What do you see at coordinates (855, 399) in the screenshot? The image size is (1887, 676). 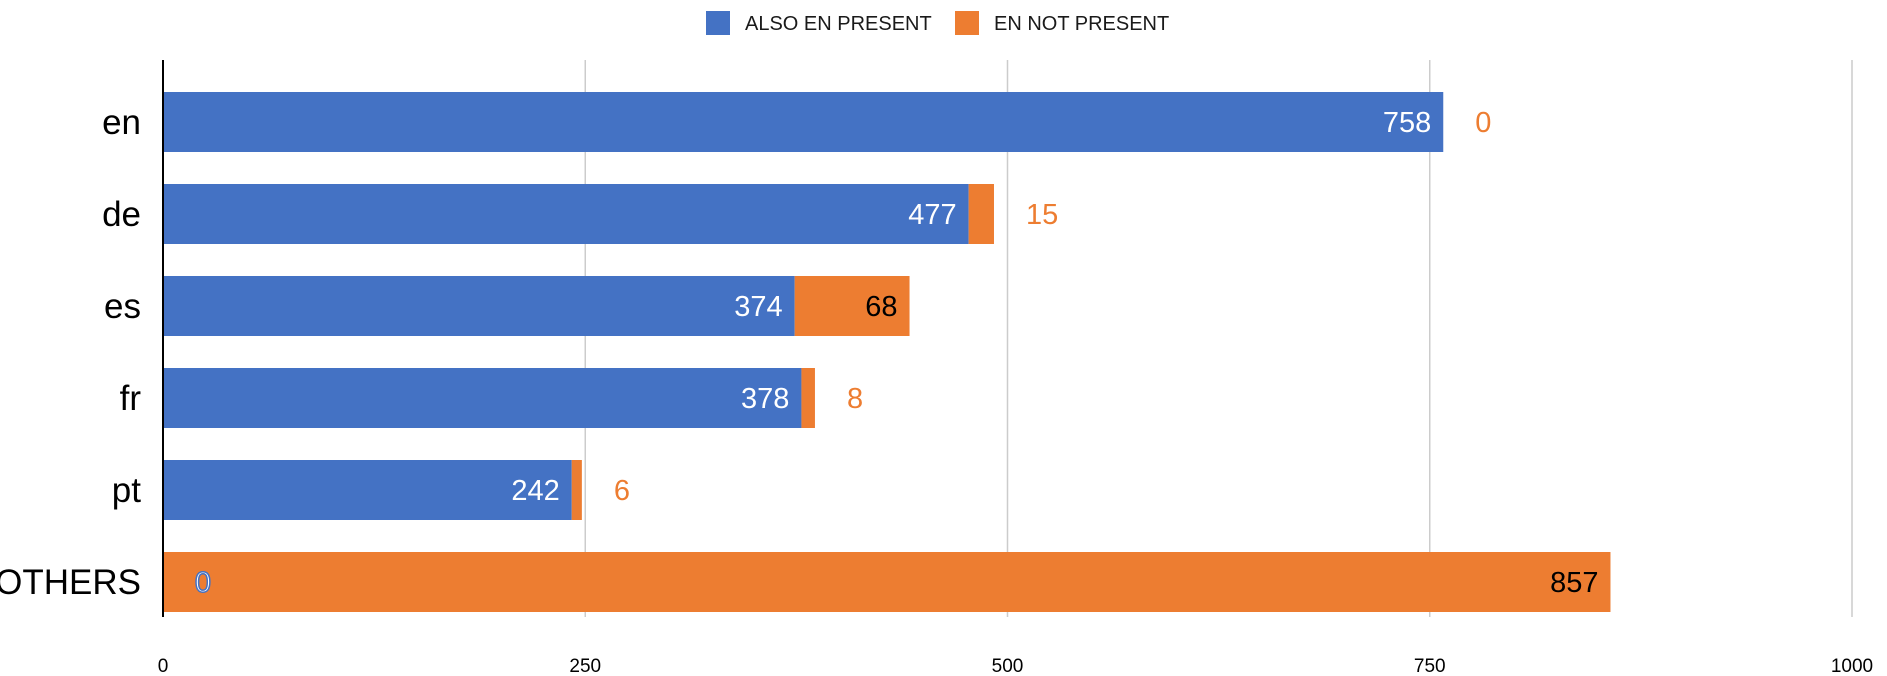 I see `data-label-en-not-present: 8` at bounding box center [855, 399].